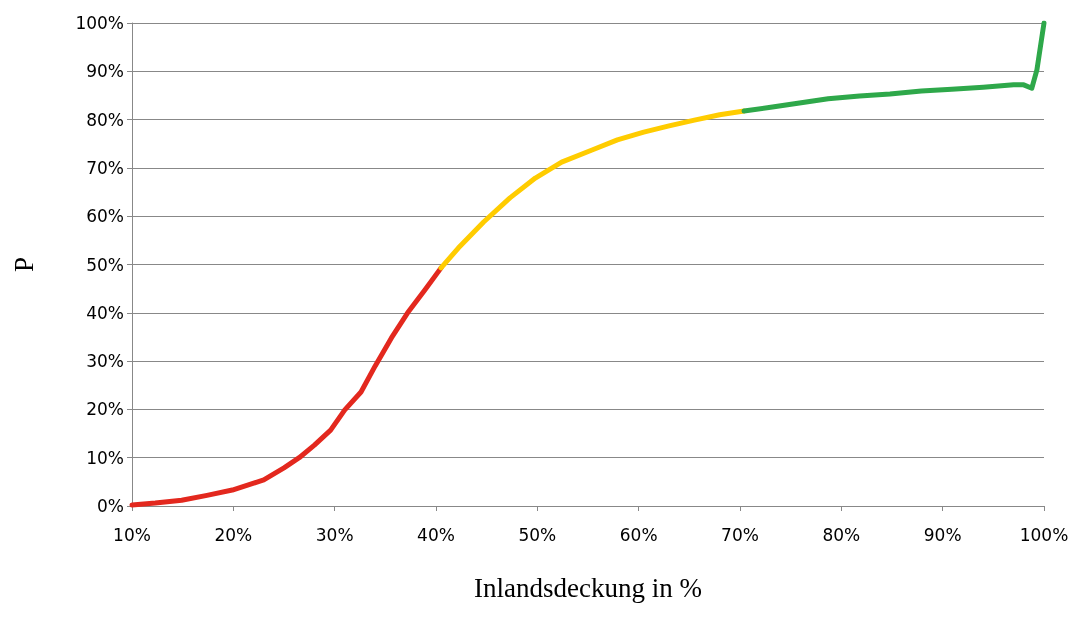  I want to click on y-tick-label: 30%, so click(105, 361).